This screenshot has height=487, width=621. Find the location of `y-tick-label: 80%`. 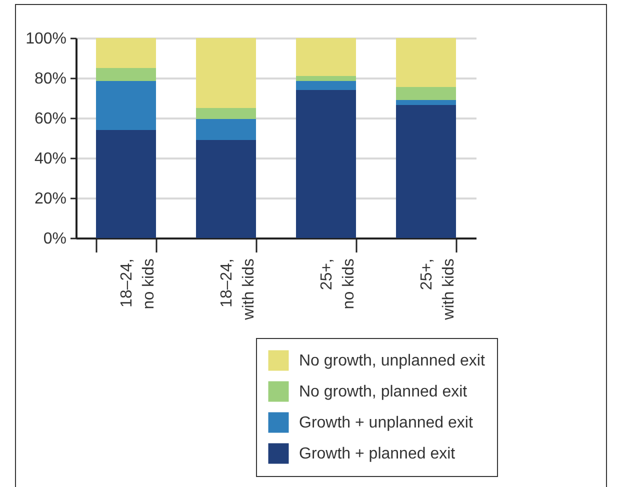

y-tick-label: 80% is located at coordinates (50, 79).